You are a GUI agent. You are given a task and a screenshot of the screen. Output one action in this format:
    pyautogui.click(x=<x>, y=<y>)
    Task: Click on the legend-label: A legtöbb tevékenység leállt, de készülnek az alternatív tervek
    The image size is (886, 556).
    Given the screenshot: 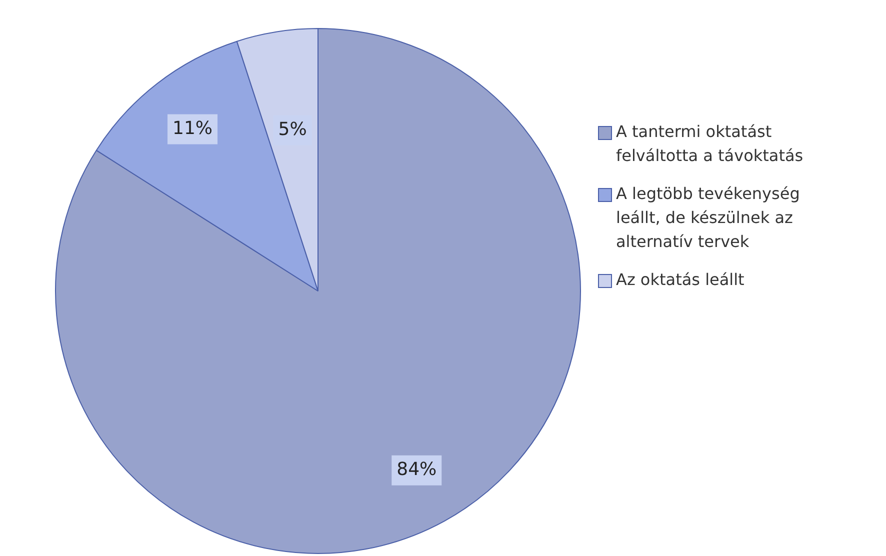 What is the action you would take?
    pyautogui.click(x=708, y=218)
    